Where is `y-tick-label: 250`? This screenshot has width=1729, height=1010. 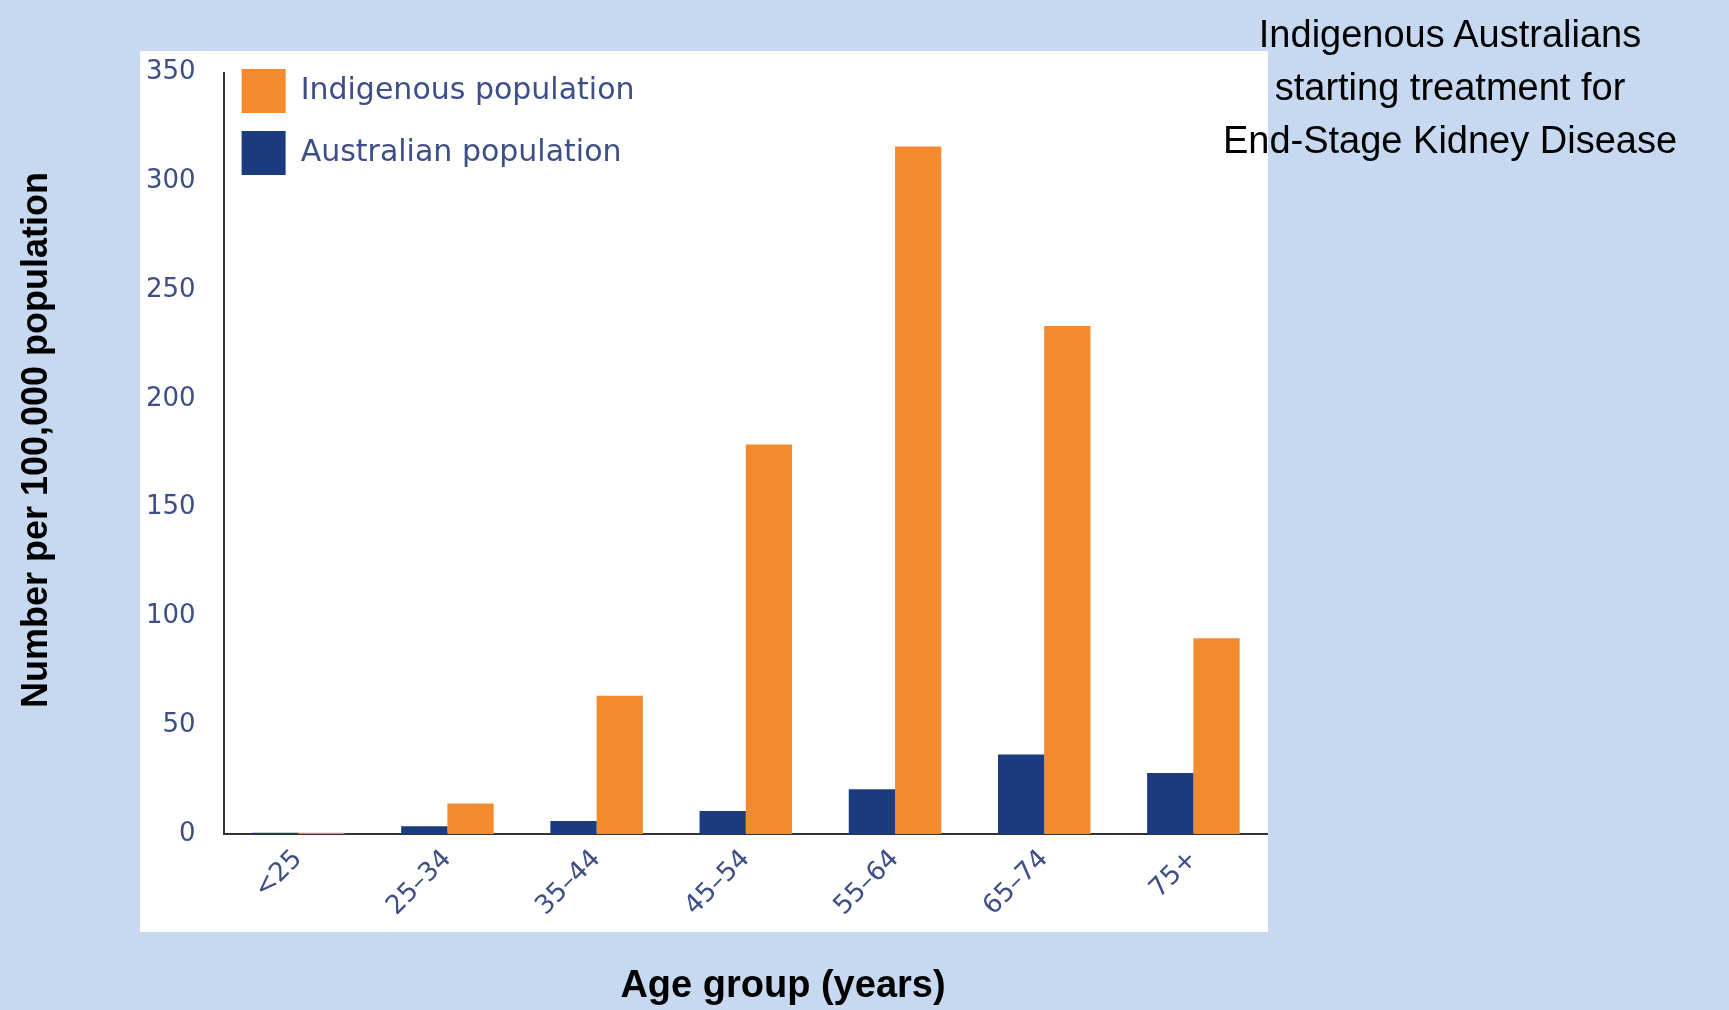
y-tick-label: 250 is located at coordinates (170, 287).